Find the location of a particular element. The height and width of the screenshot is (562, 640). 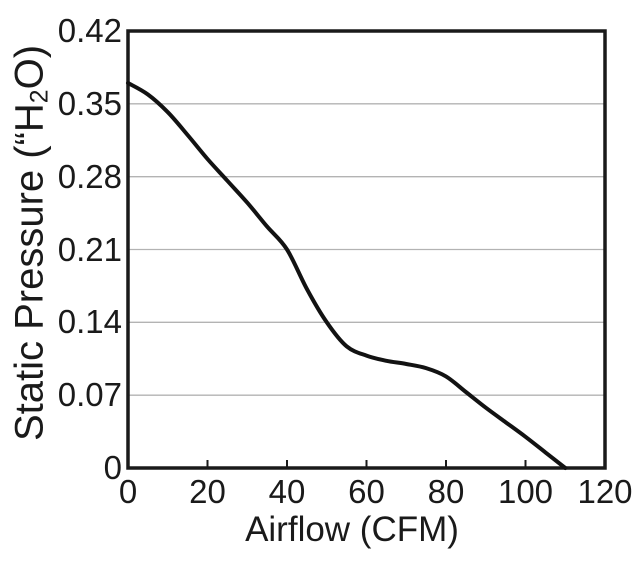

y-tick-label: 0.28 is located at coordinates (89, 176).